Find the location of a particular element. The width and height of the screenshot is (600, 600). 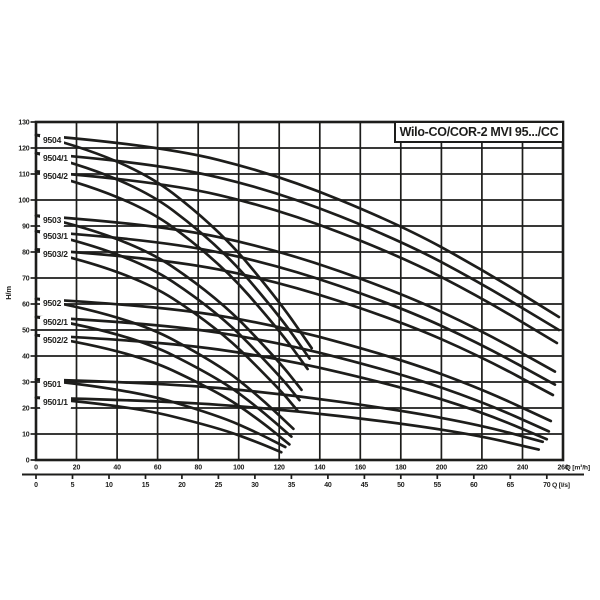

pump-curve-1pump-9503/1 is located at coordinates (167, 315).